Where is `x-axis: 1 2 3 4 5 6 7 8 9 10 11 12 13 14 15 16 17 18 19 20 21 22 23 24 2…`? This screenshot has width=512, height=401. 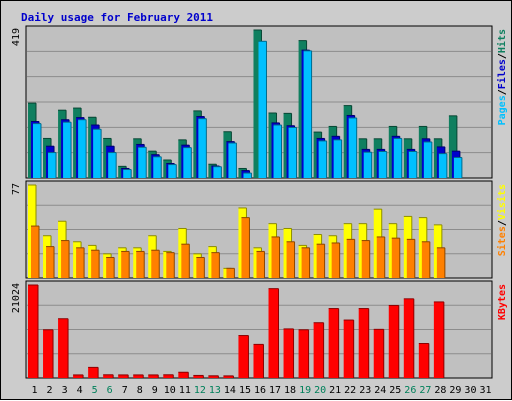 x-axis: 1 2 3 4 5 6 7 8 9 10 11 12 13 14 15 16 17 18 19 20 21 22 23 24 2… is located at coordinates (262, 390).